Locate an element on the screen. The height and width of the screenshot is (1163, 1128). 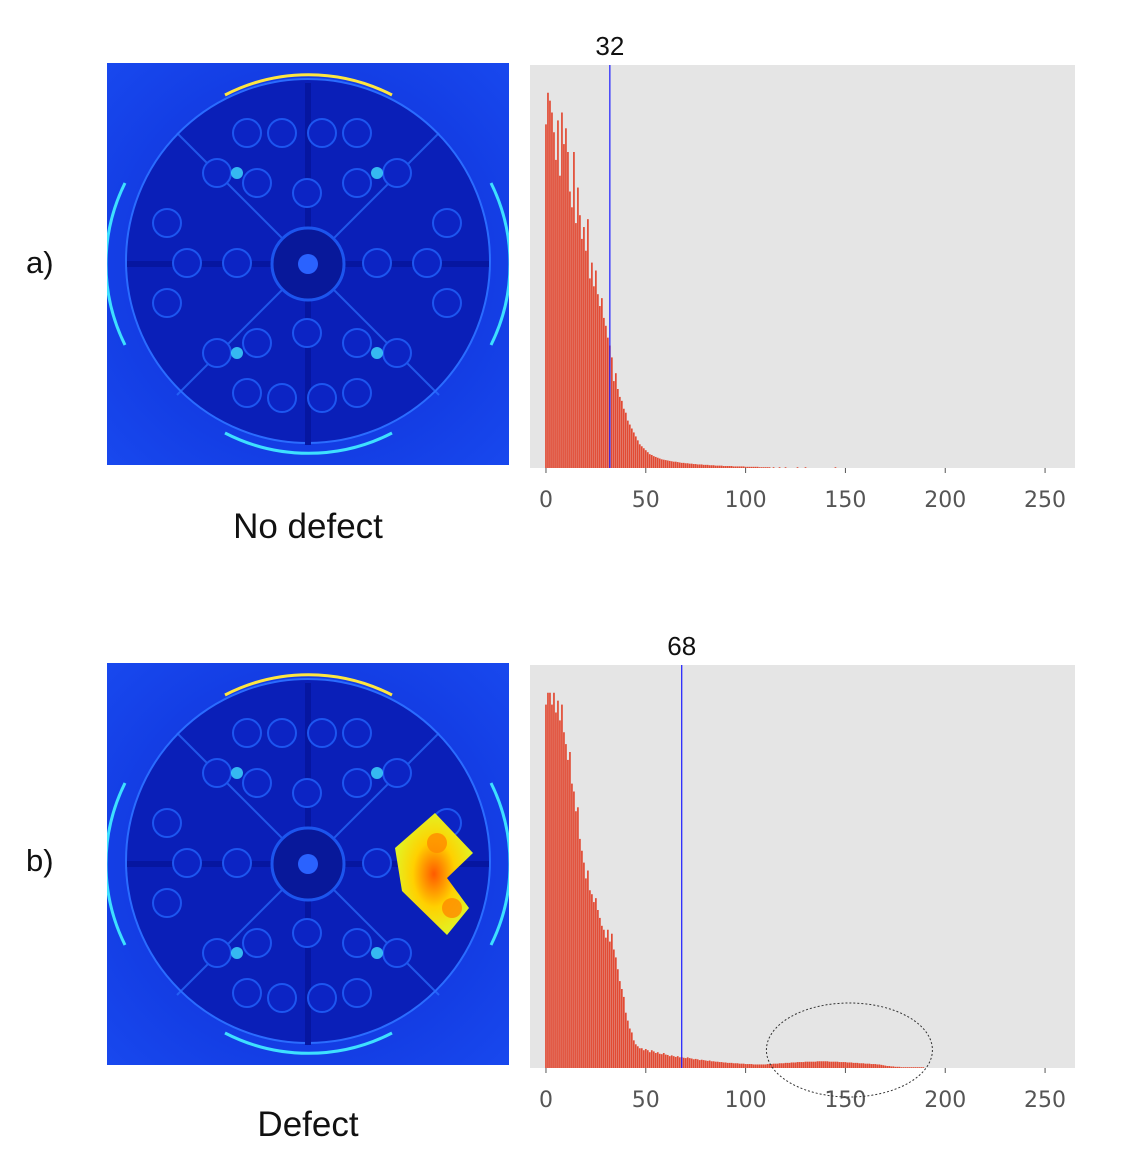
x-tick-label: 250 is located at coordinates (1045, 500).